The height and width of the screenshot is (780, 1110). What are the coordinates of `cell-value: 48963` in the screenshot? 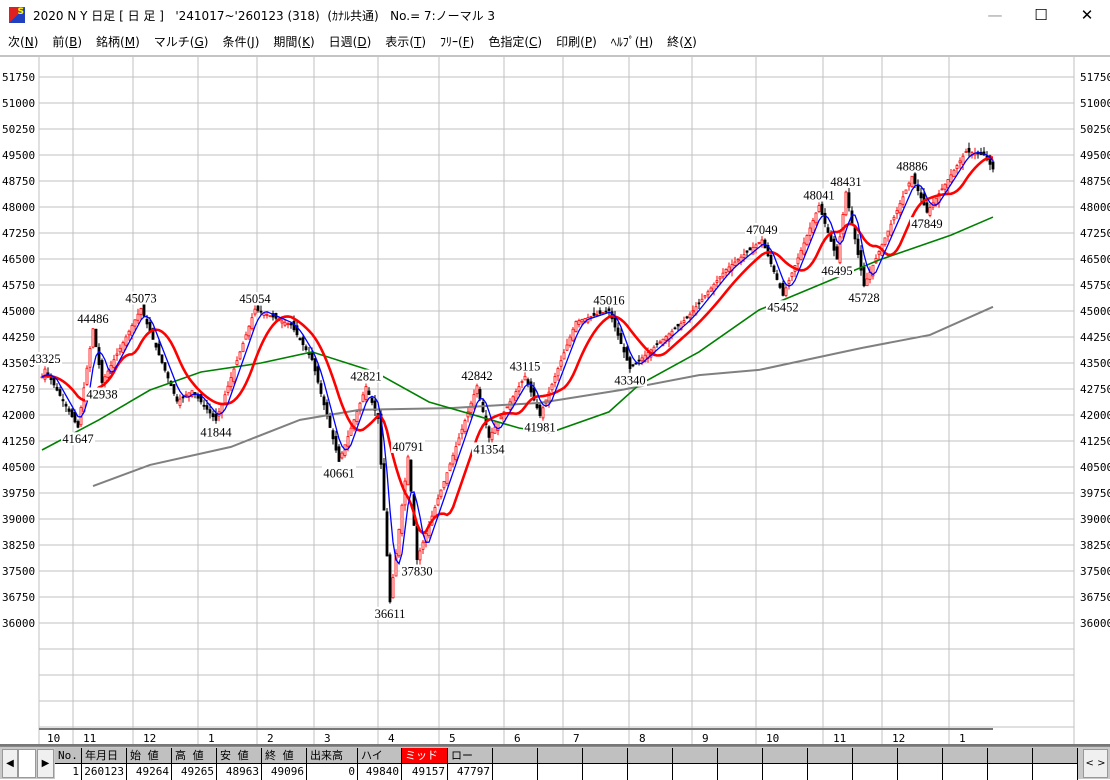 It's located at (239, 772).